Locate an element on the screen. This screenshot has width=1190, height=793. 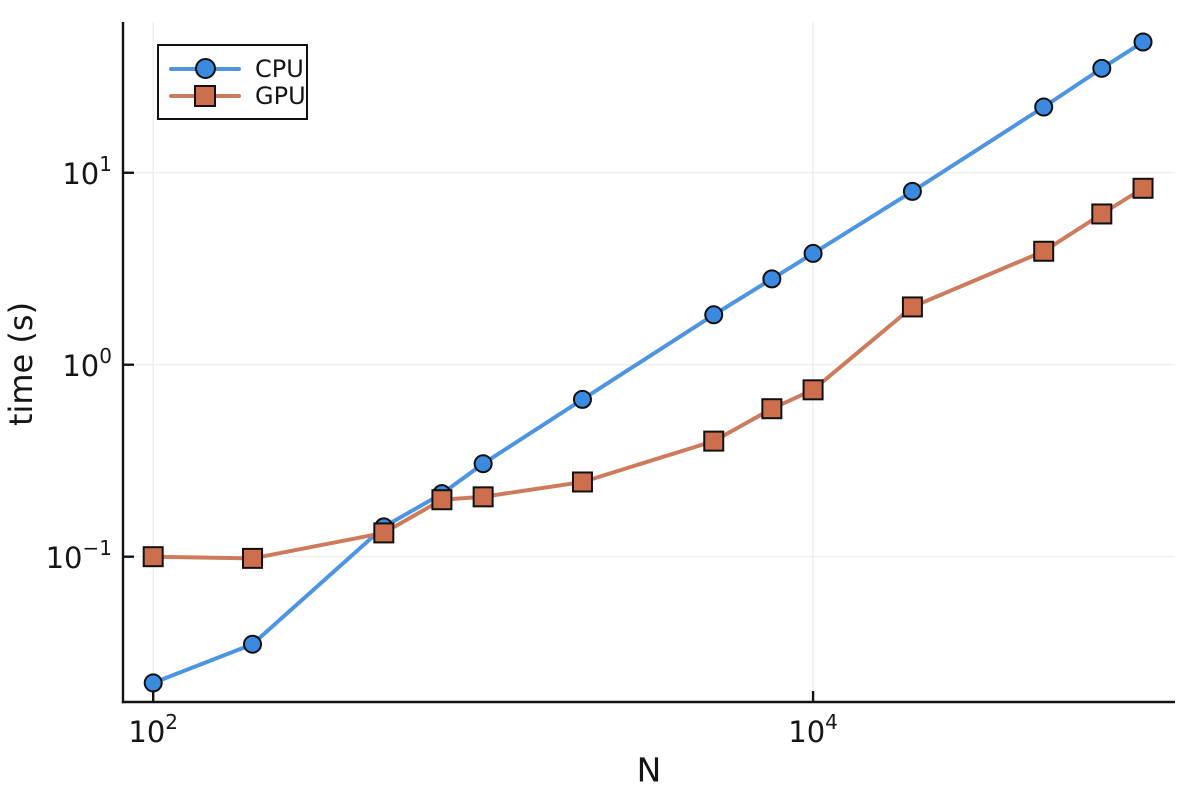
gpu-square-marker-icon is located at coordinates (205, 95).